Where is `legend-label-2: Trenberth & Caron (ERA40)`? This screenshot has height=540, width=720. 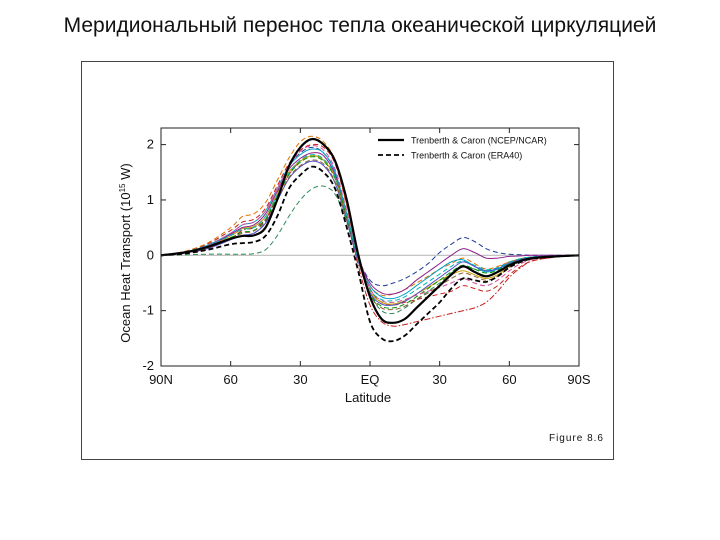
legend-label-2: Trenberth & Caron (ERA40) is located at coordinates (466, 156).